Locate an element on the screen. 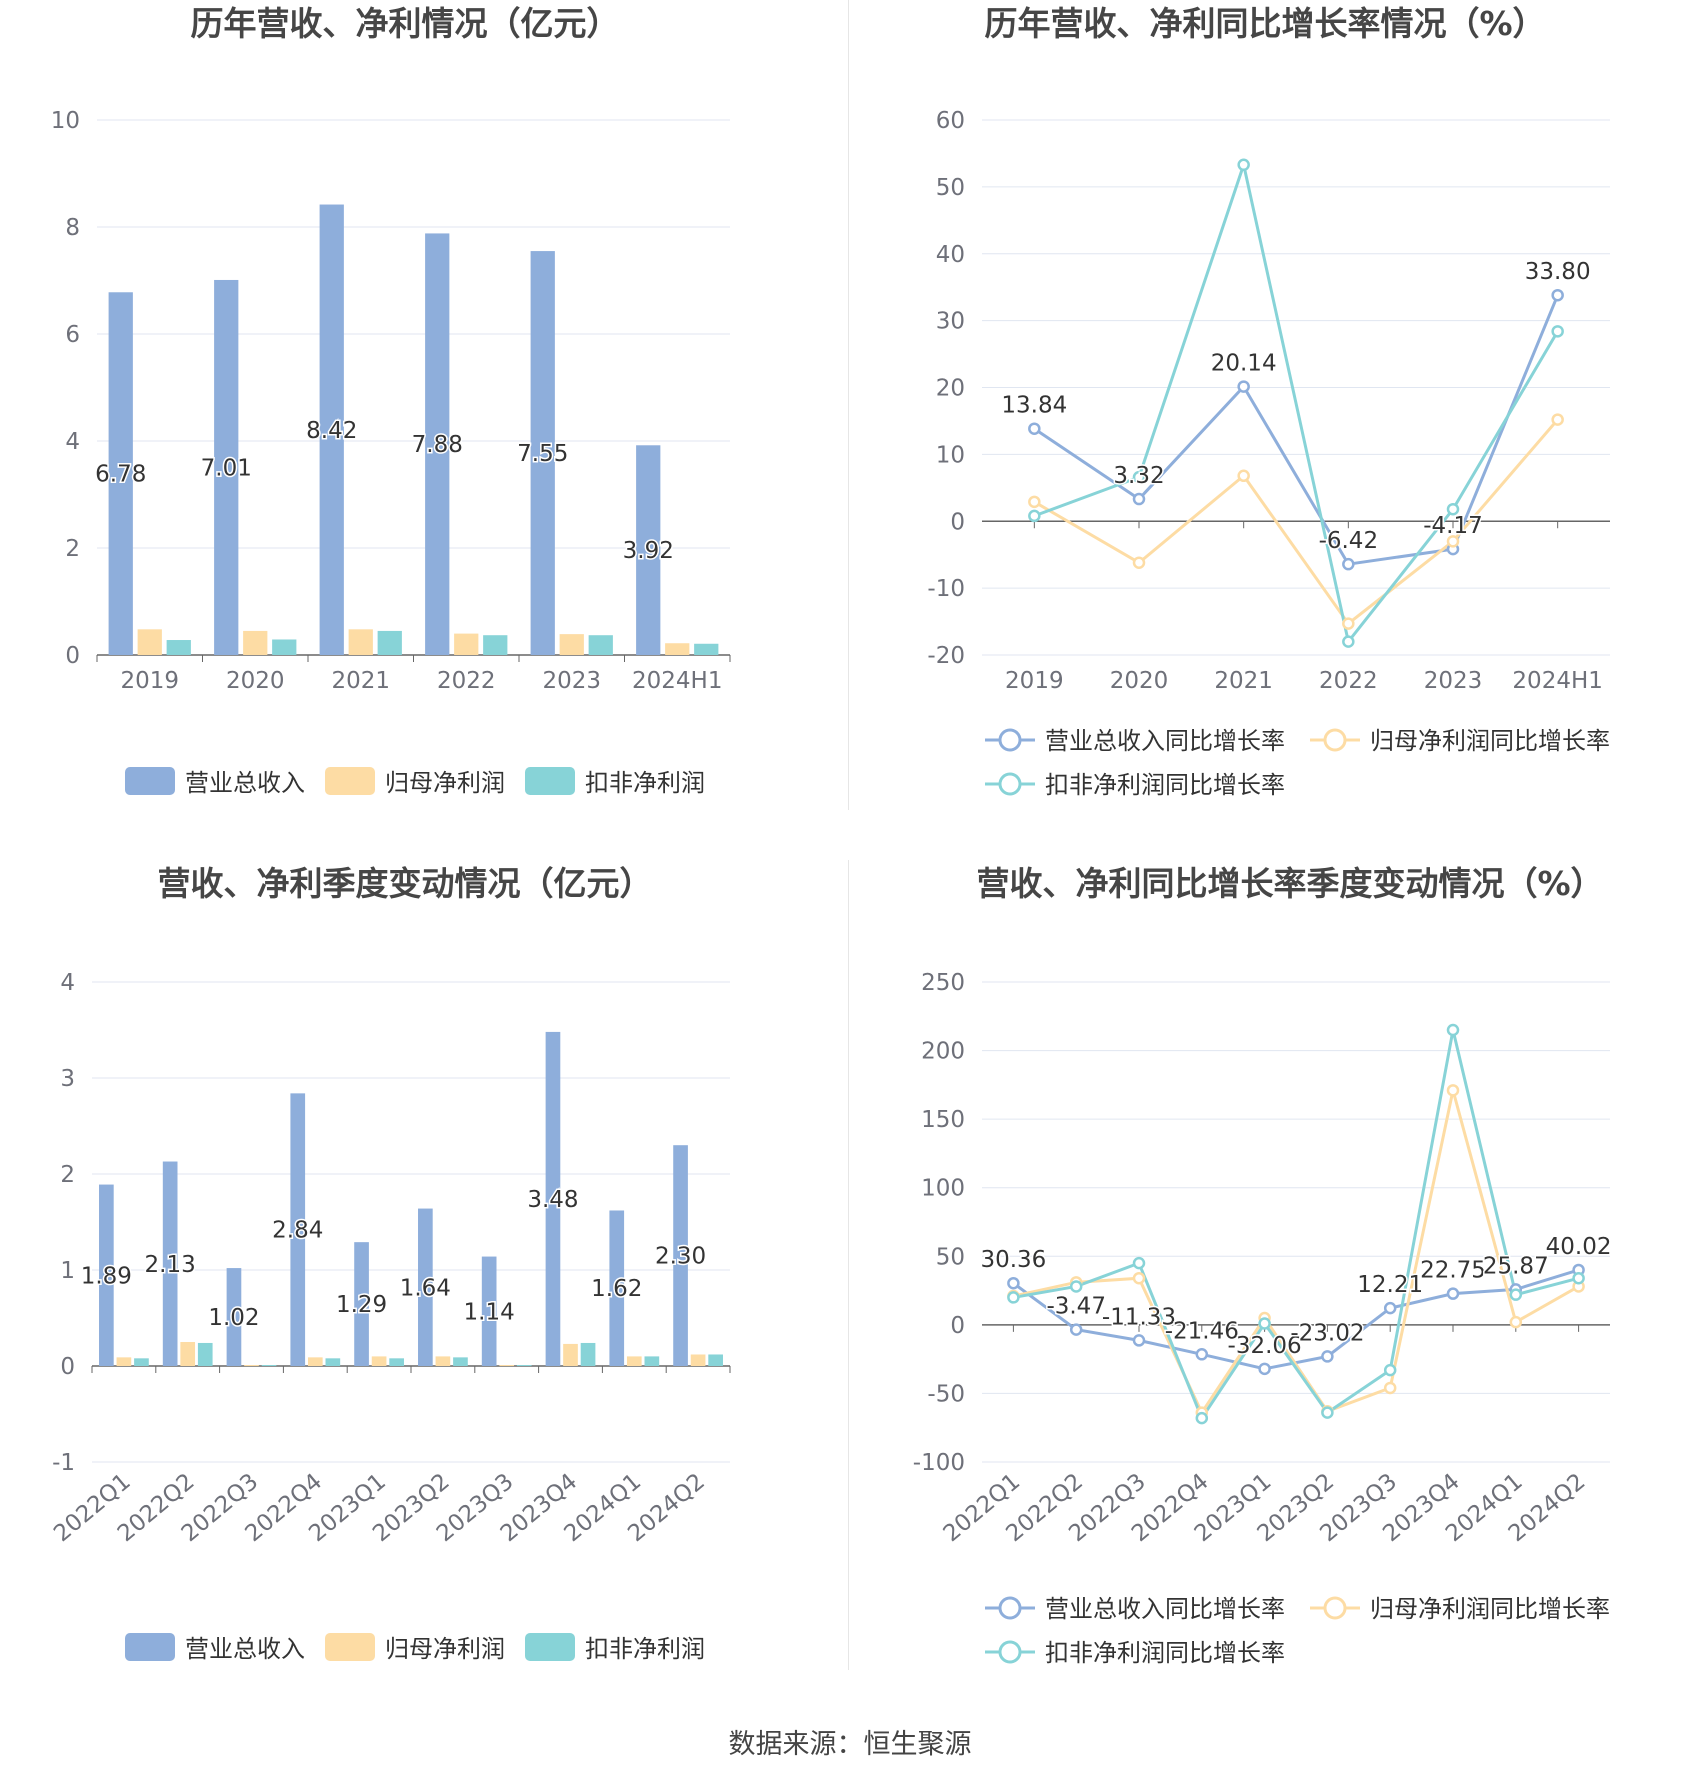 The width and height of the screenshot is (1700, 1782). bar-data-label: 2.84 is located at coordinates (297, 1231).